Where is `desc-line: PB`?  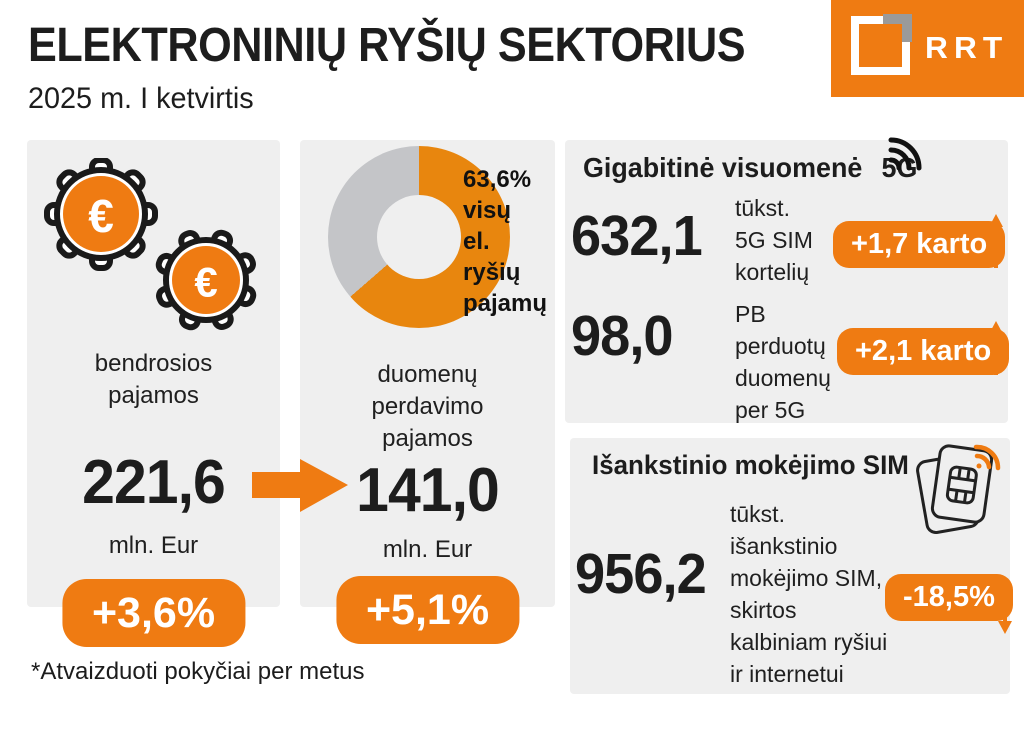 desc-line: PB is located at coordinates (750, 314).